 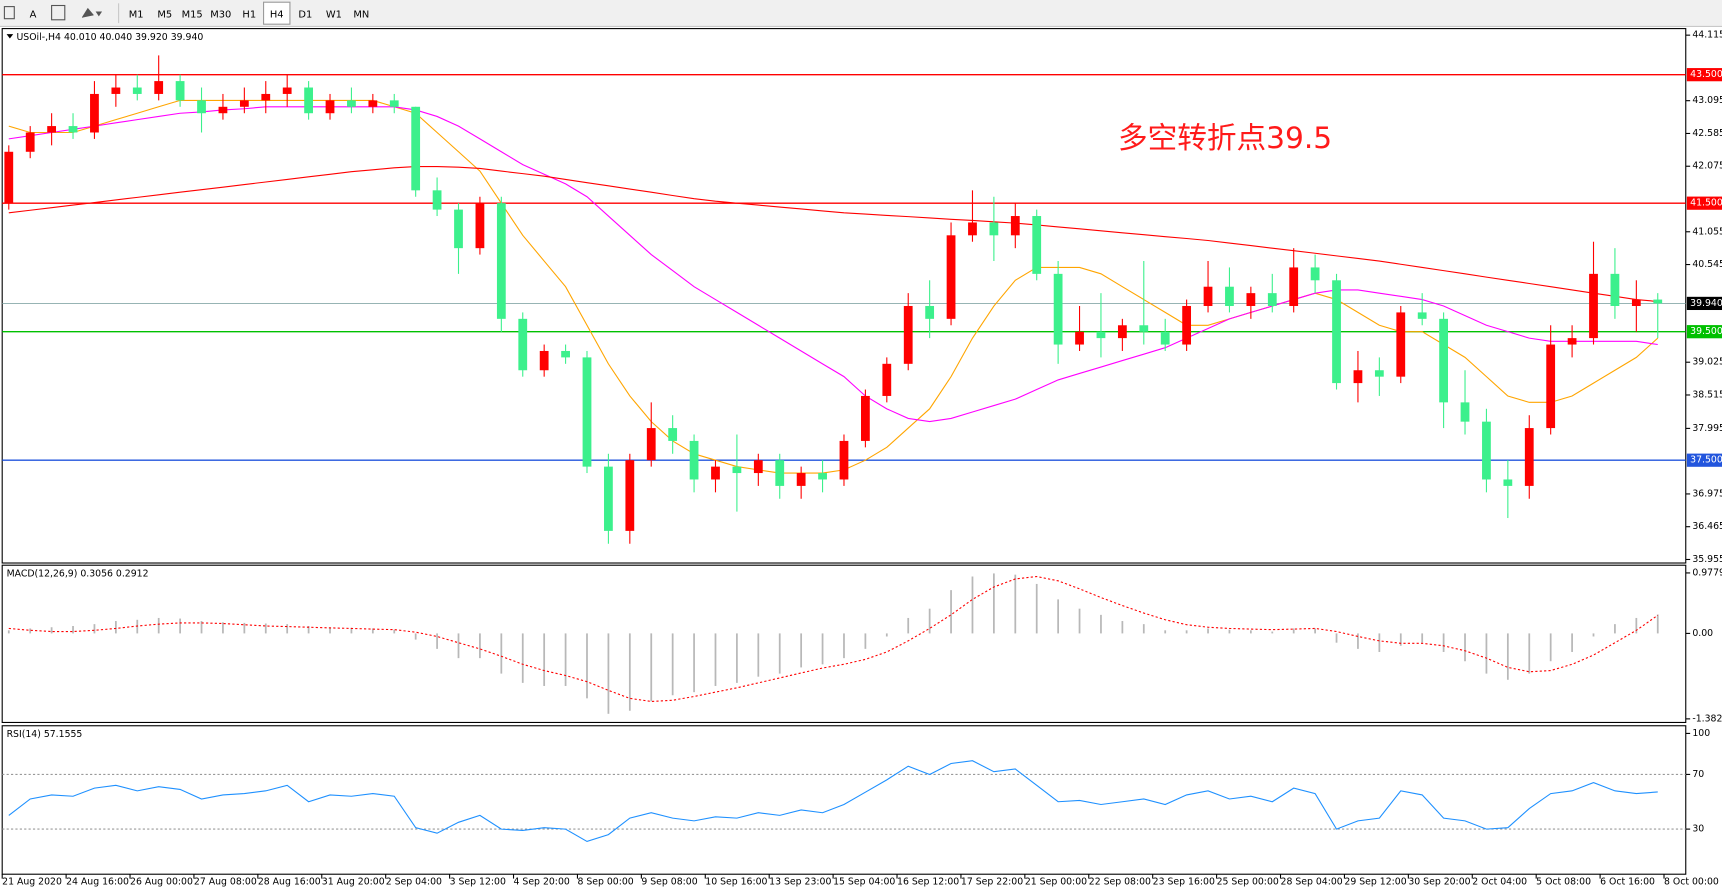 I want to click on y-tick-label: 37.995, so click(x=1707, y=428).